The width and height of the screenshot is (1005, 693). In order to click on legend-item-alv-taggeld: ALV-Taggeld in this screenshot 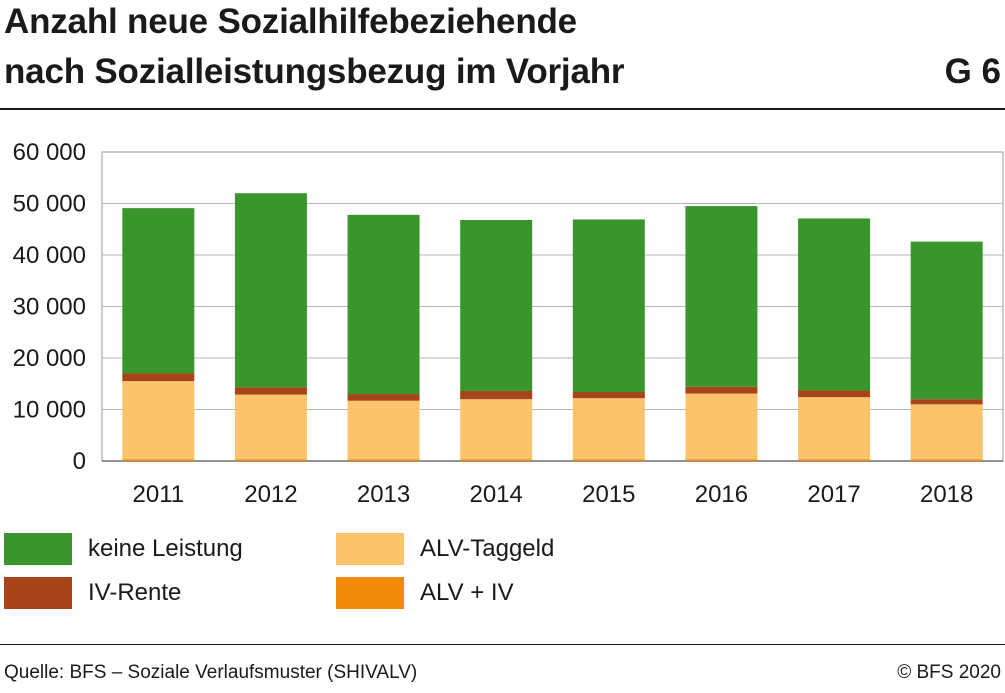, I will do `click(445, 549)`.